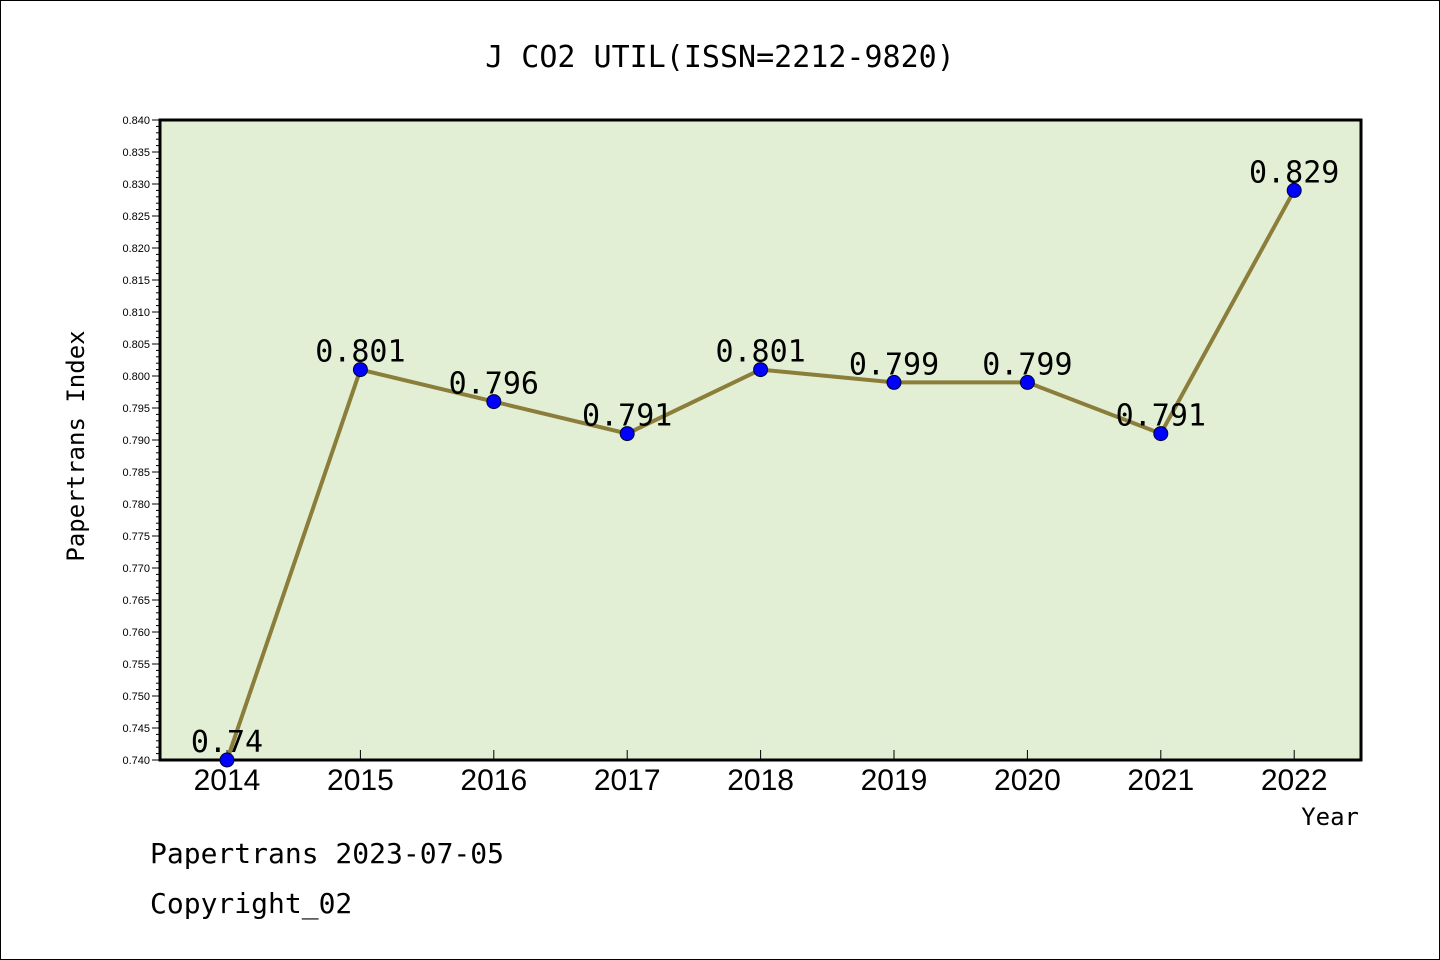  What do you see at coordinates (136, 505) in the screenshot?
I see `y-tick-label: 0.780` at bounding box center [136, 505].